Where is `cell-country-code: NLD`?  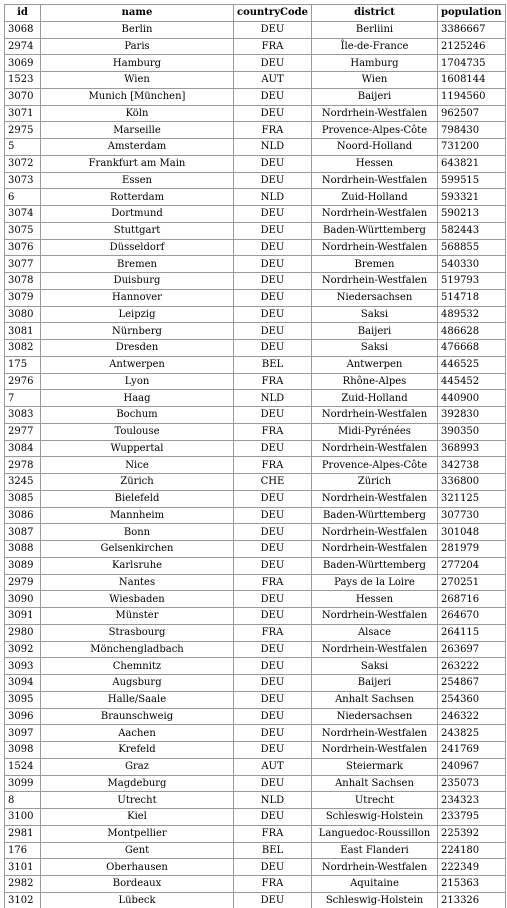 cell-country-code: NLD is located at coordinates (273, 147).